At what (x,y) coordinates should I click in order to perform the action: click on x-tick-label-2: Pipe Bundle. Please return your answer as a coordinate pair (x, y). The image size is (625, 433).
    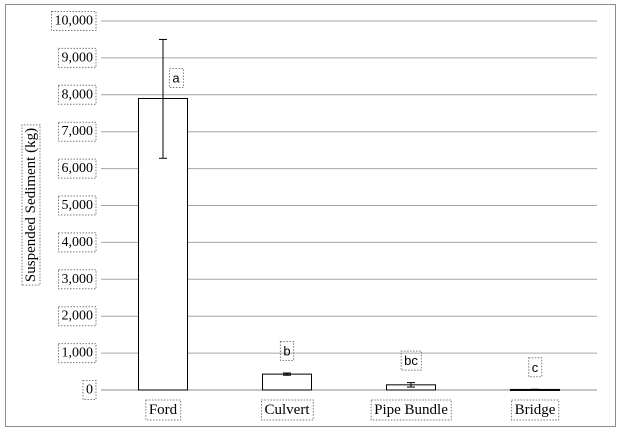
    Looking at the image, I should click on (411, 410).